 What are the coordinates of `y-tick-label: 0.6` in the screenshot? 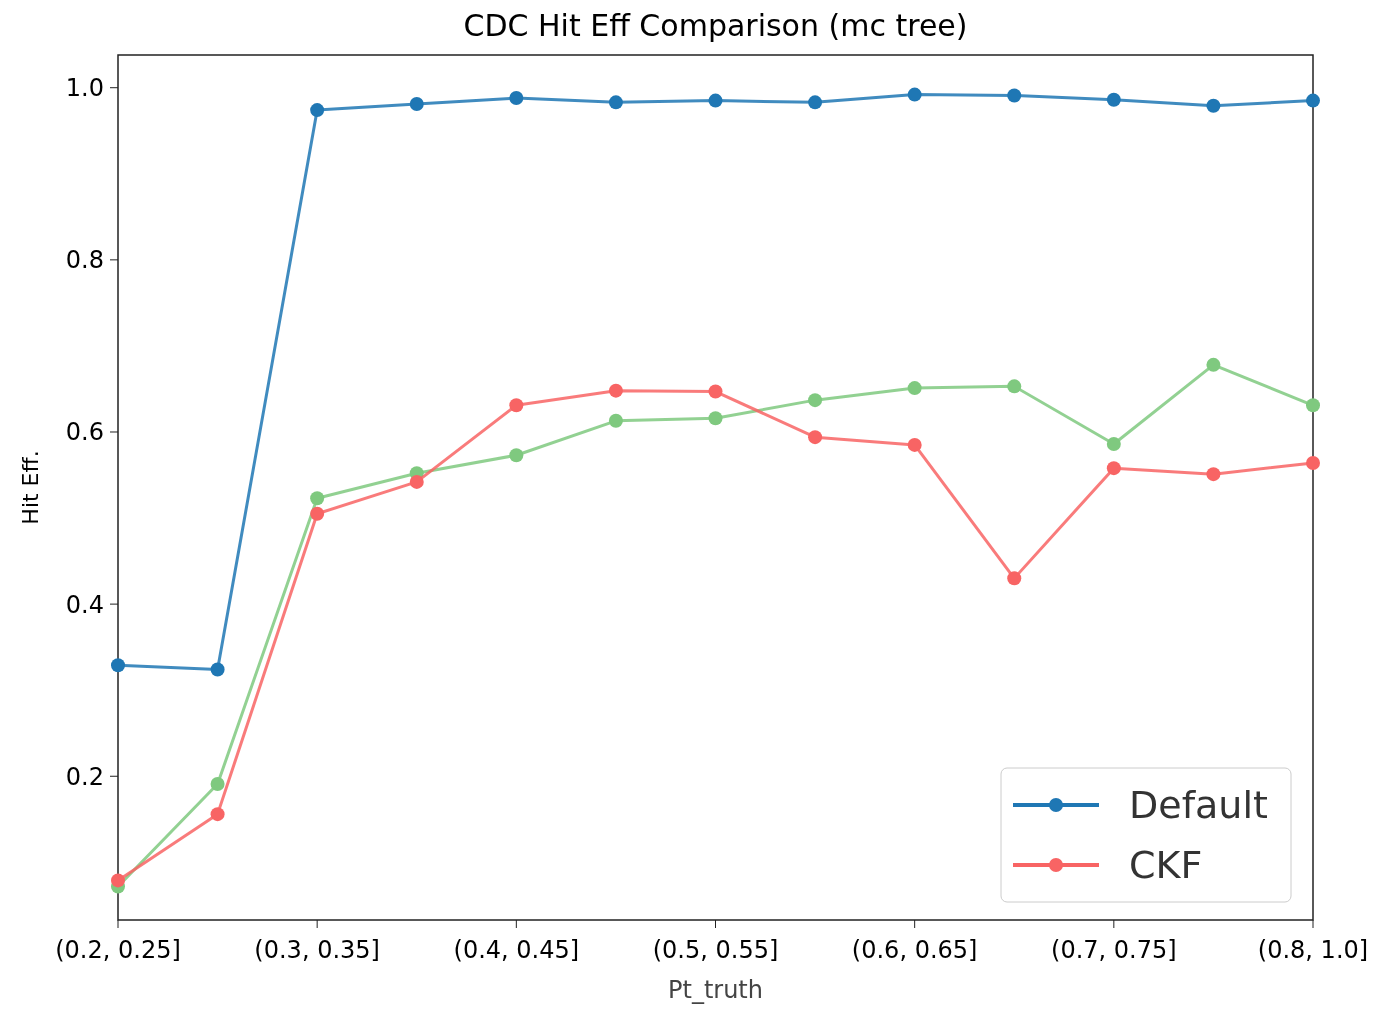 It's located at (84, 432).